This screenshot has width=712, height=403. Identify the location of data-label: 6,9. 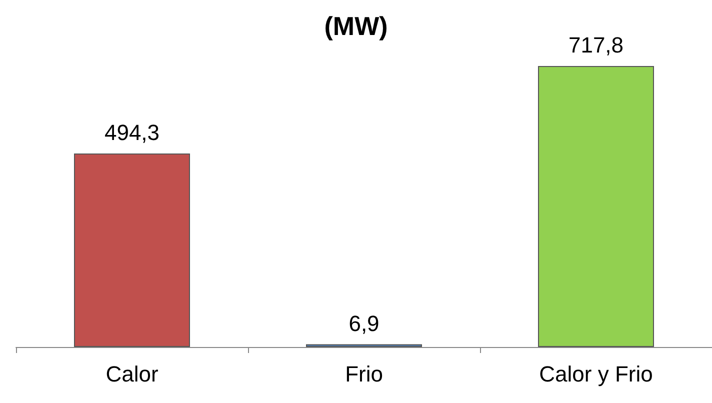
(364, 323).